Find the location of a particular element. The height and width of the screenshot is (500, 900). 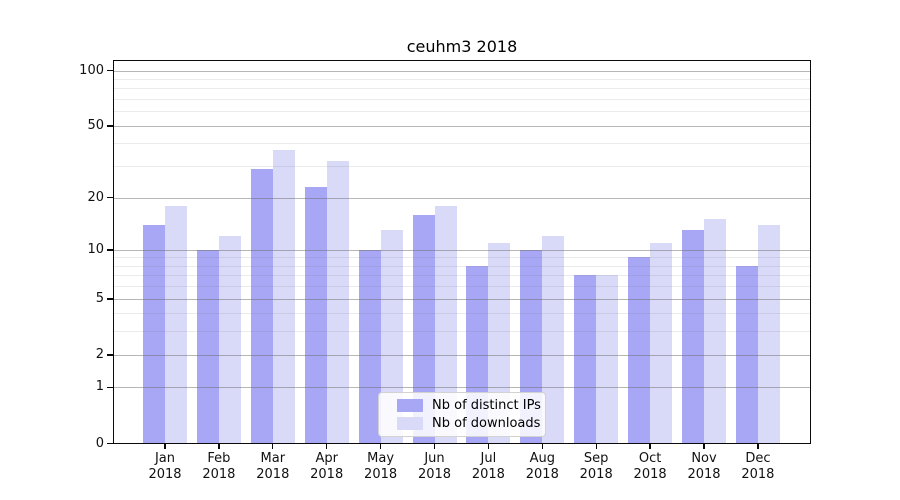

bar-mar-downloads is located at coordinates (283, 296).